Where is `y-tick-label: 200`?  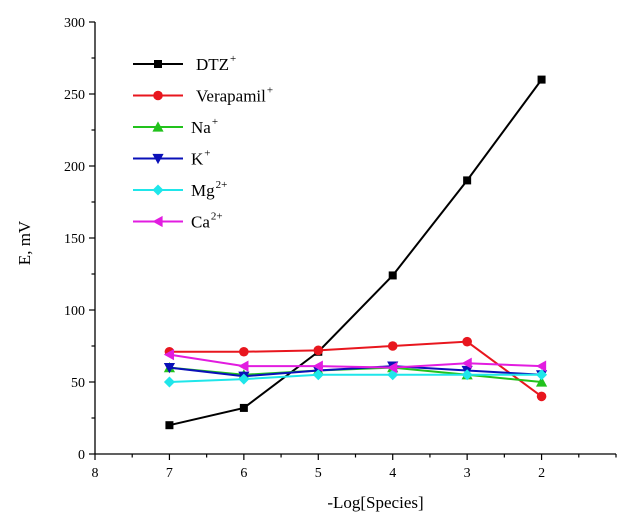
y-tick-label: 200 is located at coordinates (74, 167).